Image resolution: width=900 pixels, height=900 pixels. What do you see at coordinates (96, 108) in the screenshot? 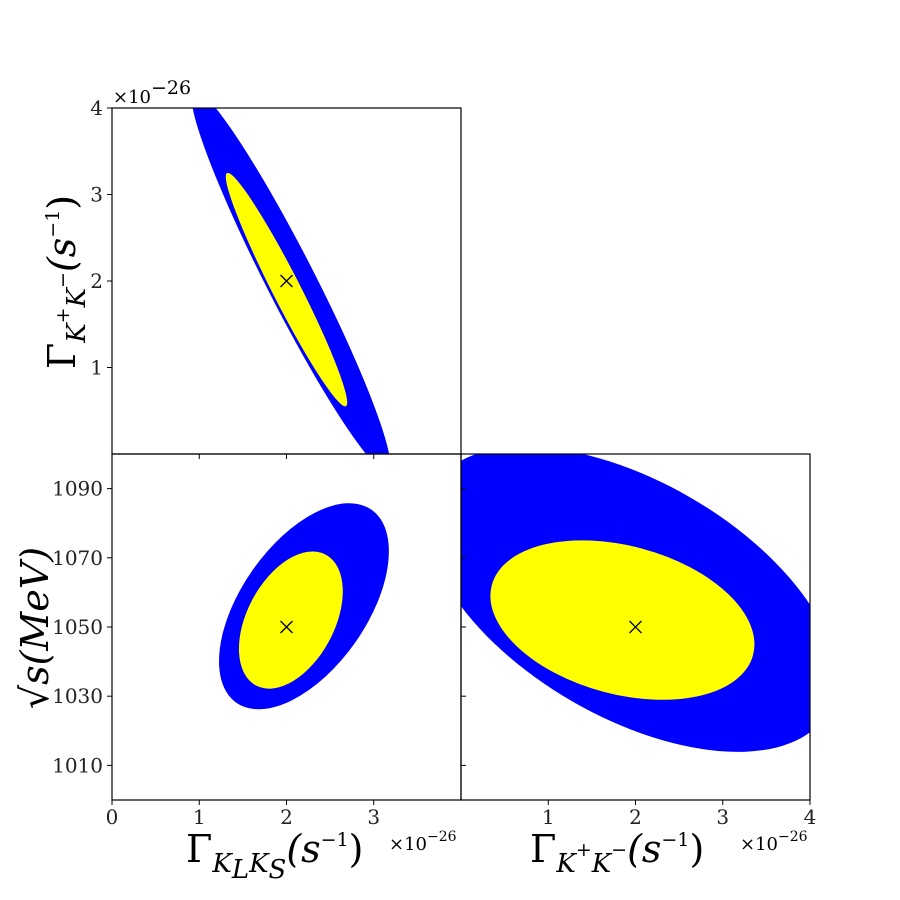
I see `top-left-y-tick-label: 4` at bounding box center [96, 108].